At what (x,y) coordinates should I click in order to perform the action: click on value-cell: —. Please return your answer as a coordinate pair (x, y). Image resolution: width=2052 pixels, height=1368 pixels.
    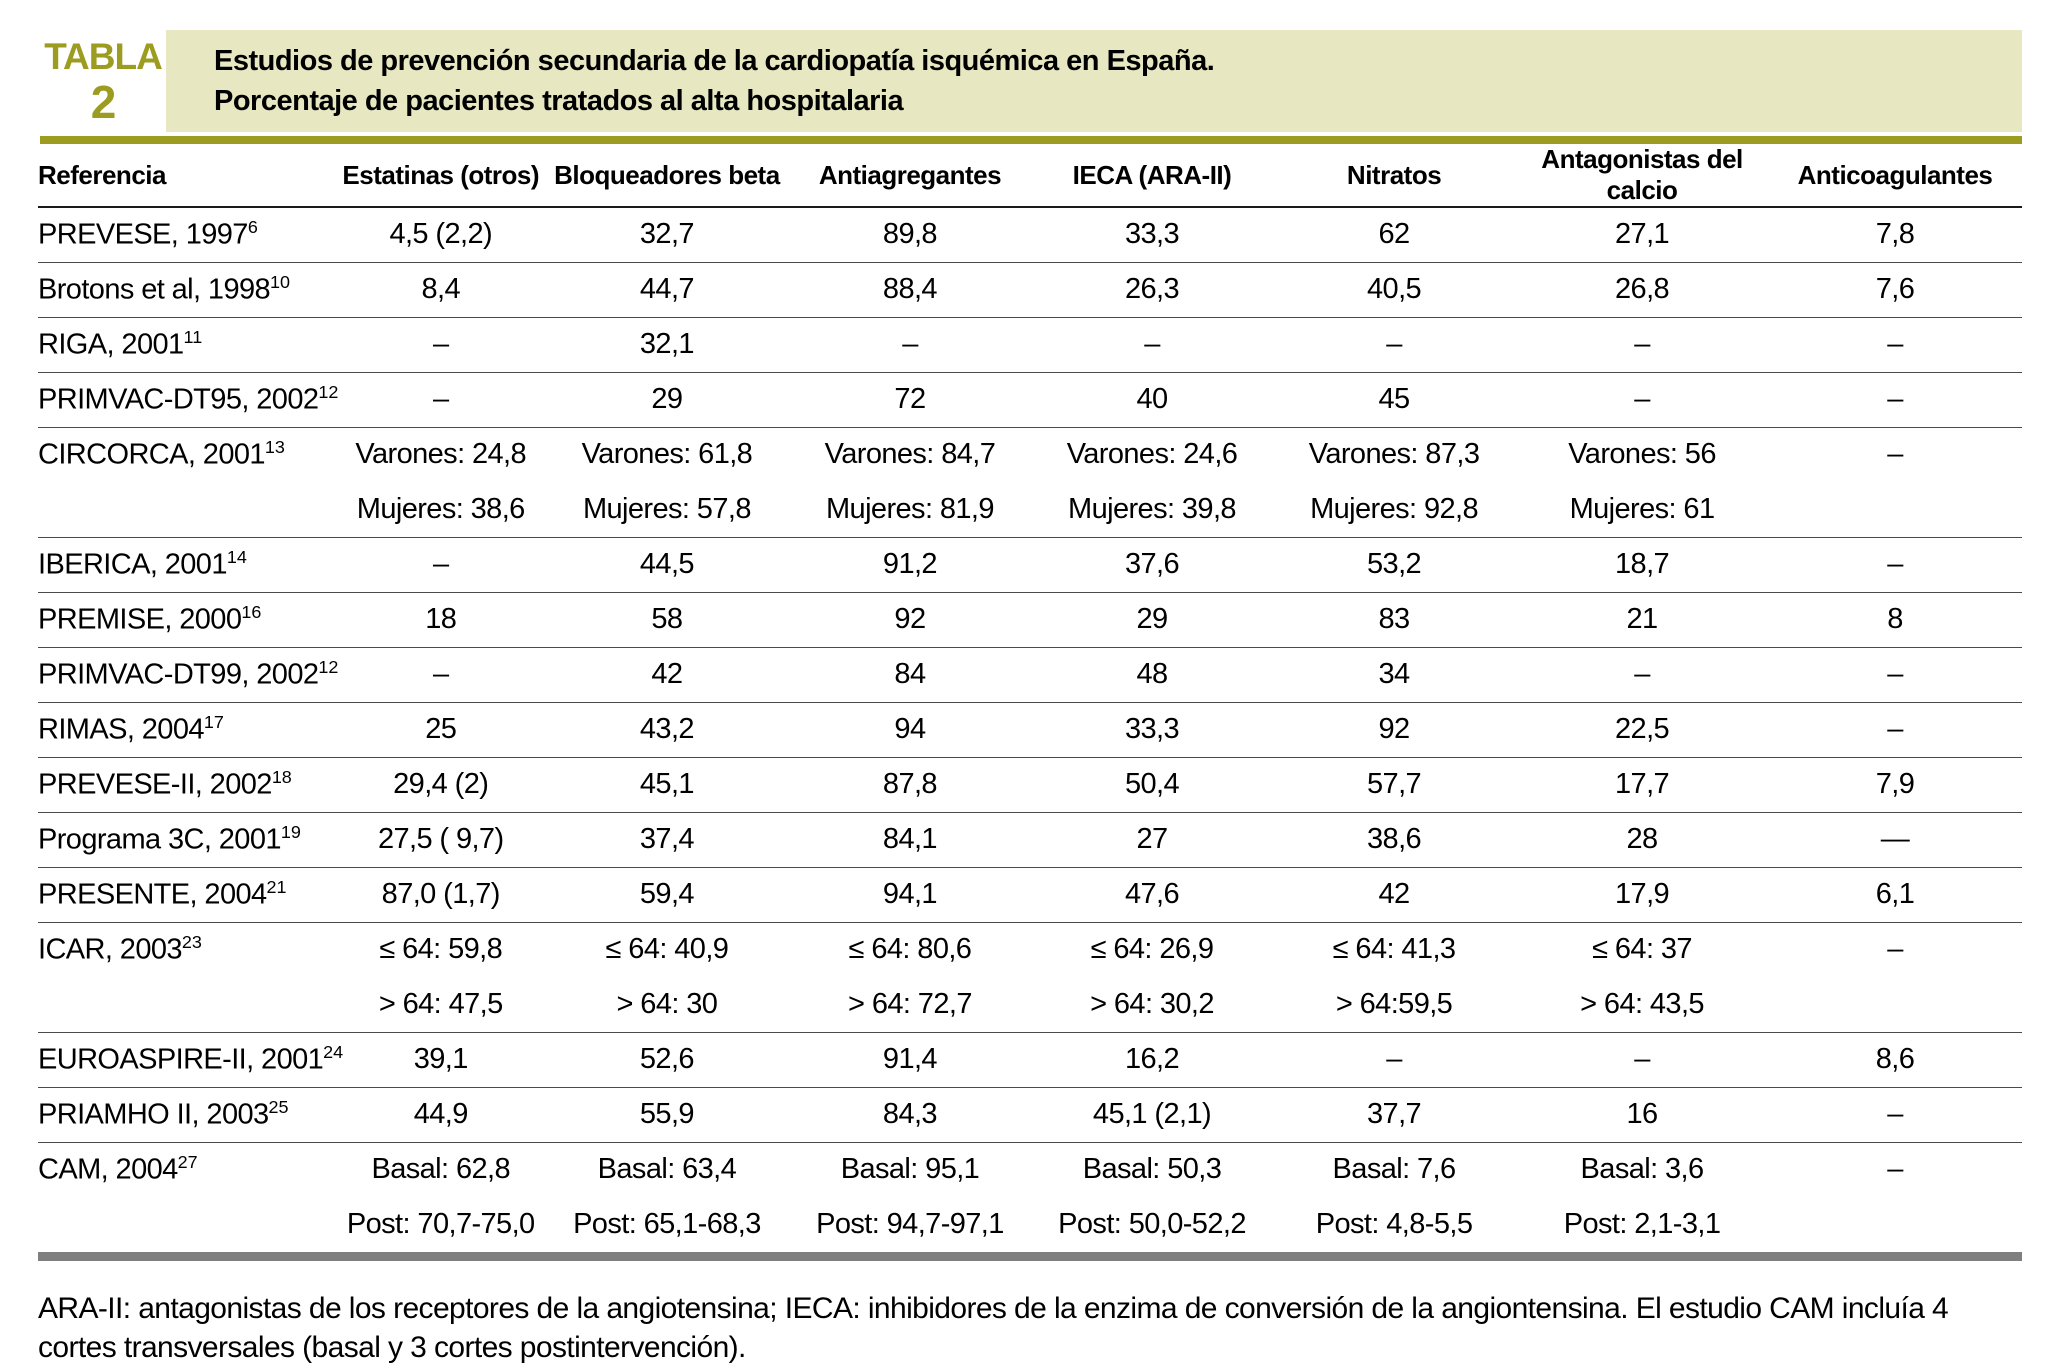
    Looking at the image, I should click on (1895, 839).